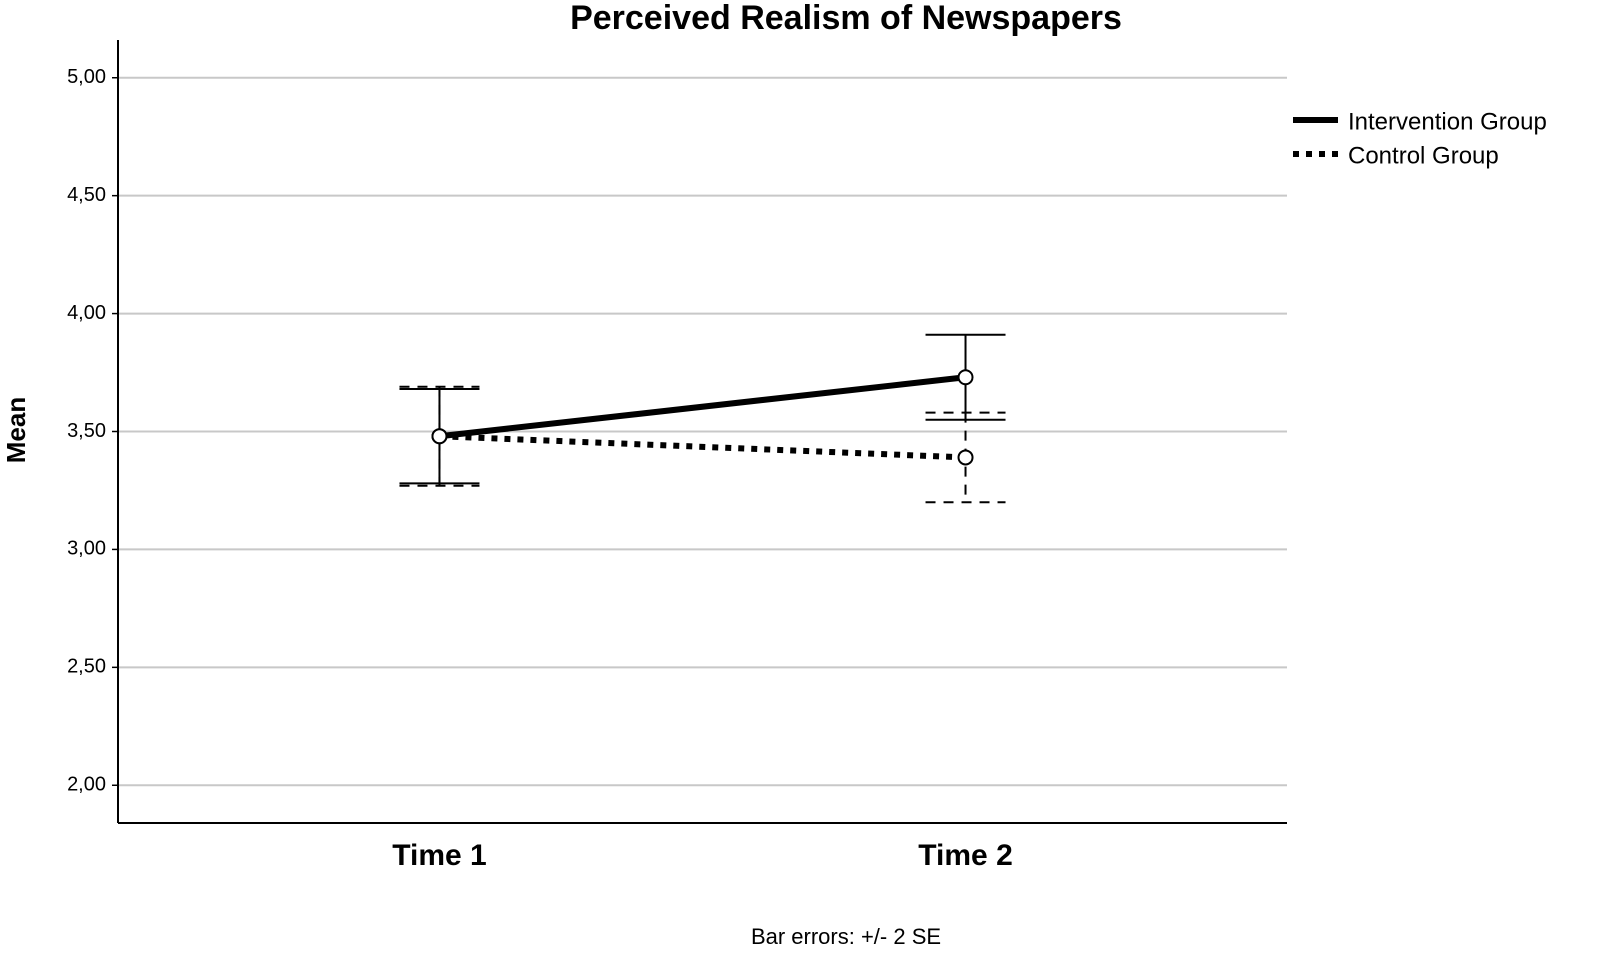  Describe the element at coordinates (965, 855) in the screenshot. I see `x-tick-label: Time 2` at that location.